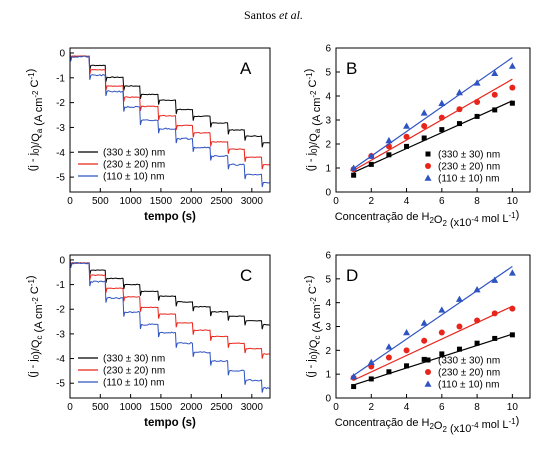 The height and width of the screenshot is (452, 547). What do you see at coordinates (273, 15) in the screenshot?
I see `page-header: Santos et al.` at bounding box center [273, 15].